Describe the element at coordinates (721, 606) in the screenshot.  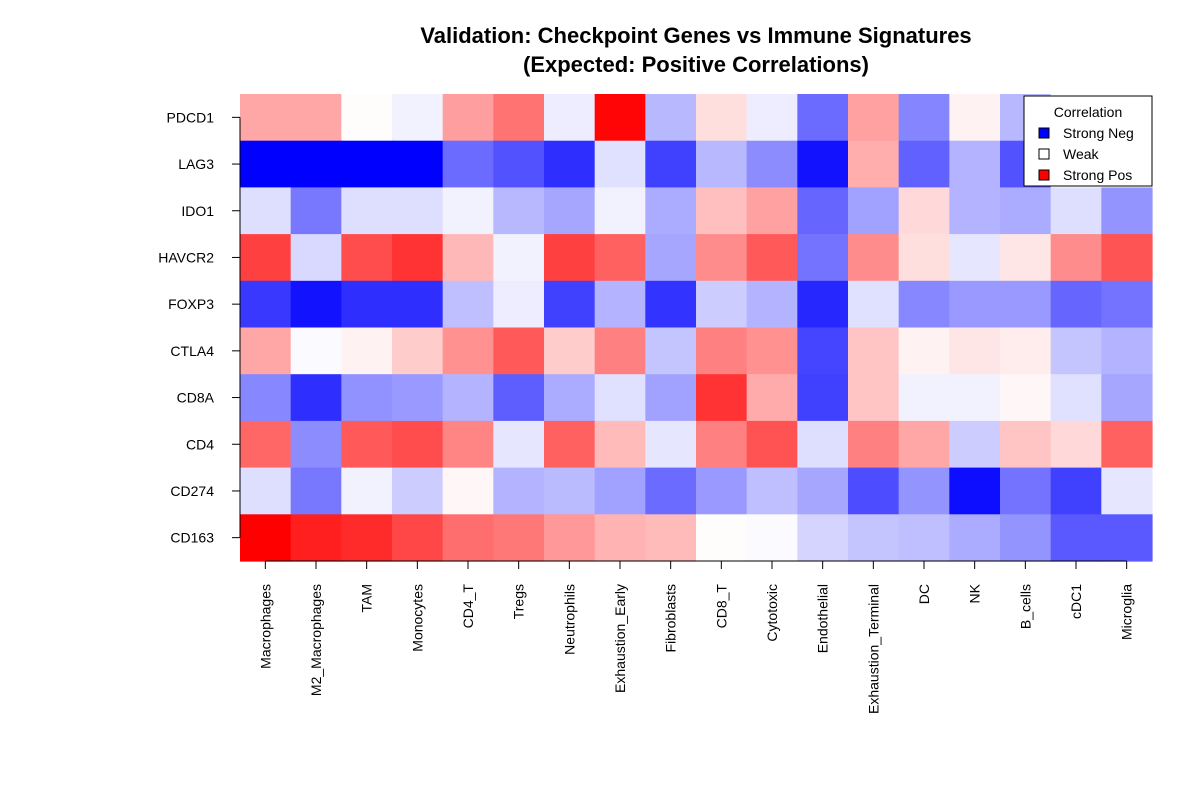
I see `x-tick-label: CD8_T` at that location.